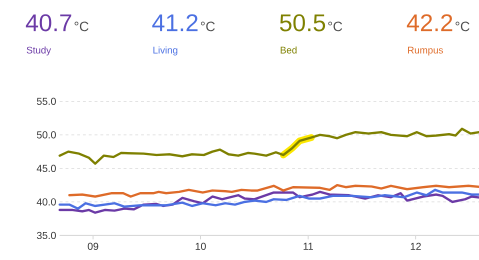 The image size is (479, 260). What do you see at coordinates (46, 168) in the screenshot?
I see `y-tick-label: 45.0` at bounding box center [46, 168].